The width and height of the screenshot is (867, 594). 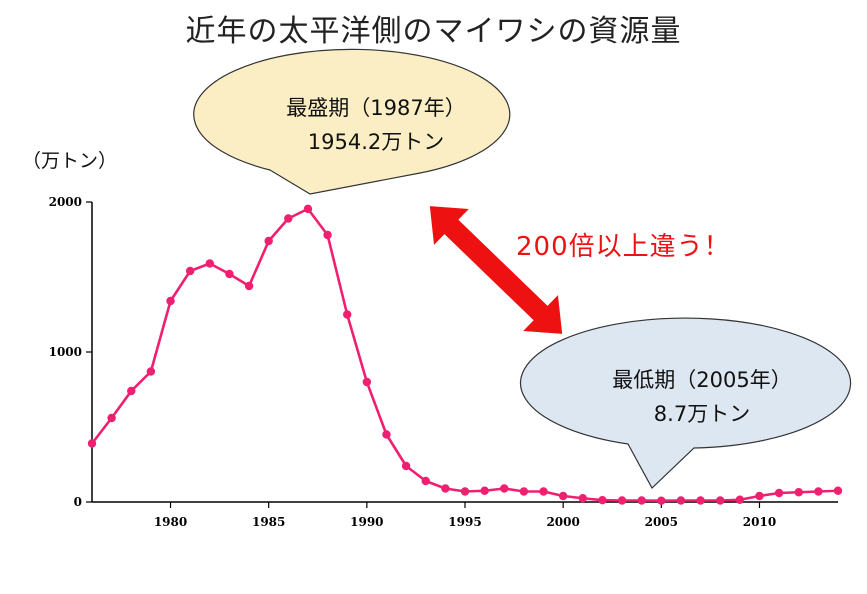 What do you see at coordinates (65, 352) in the screenshot?
I see `y-tick-label: 1000` at bounding box center [65, 352].